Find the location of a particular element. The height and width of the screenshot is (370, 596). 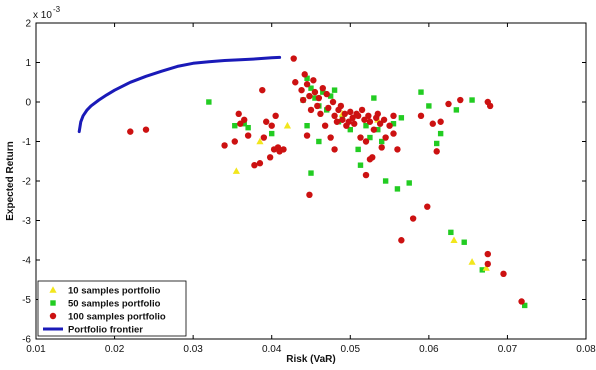

x-tick-label: 0.02 is located at coordinates (115, 349).